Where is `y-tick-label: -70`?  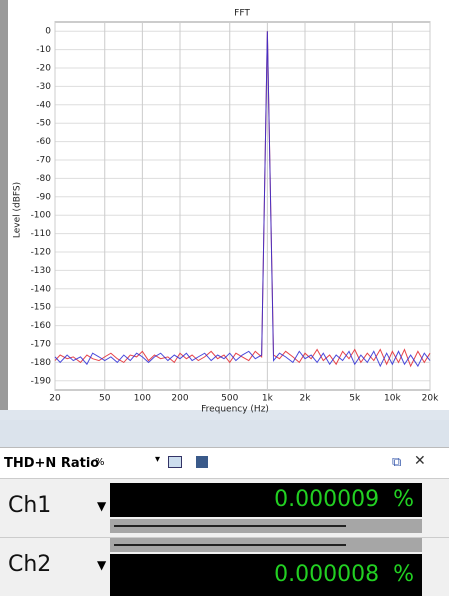
y-tick-label: -70 is located at coordinates (43, 161).